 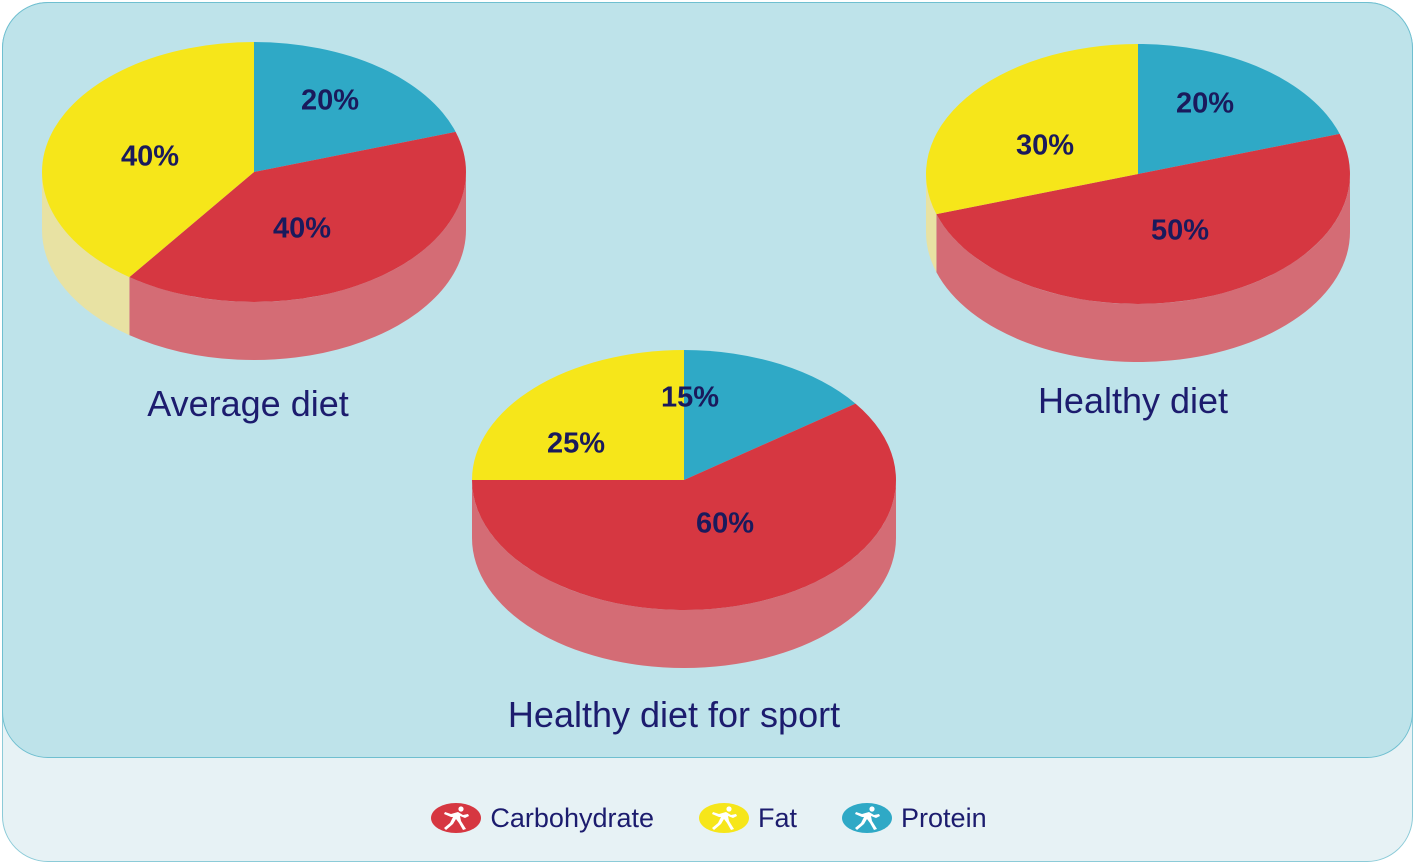 I want to click on slice-label-protein: 15%, so click(x=690, y=398).